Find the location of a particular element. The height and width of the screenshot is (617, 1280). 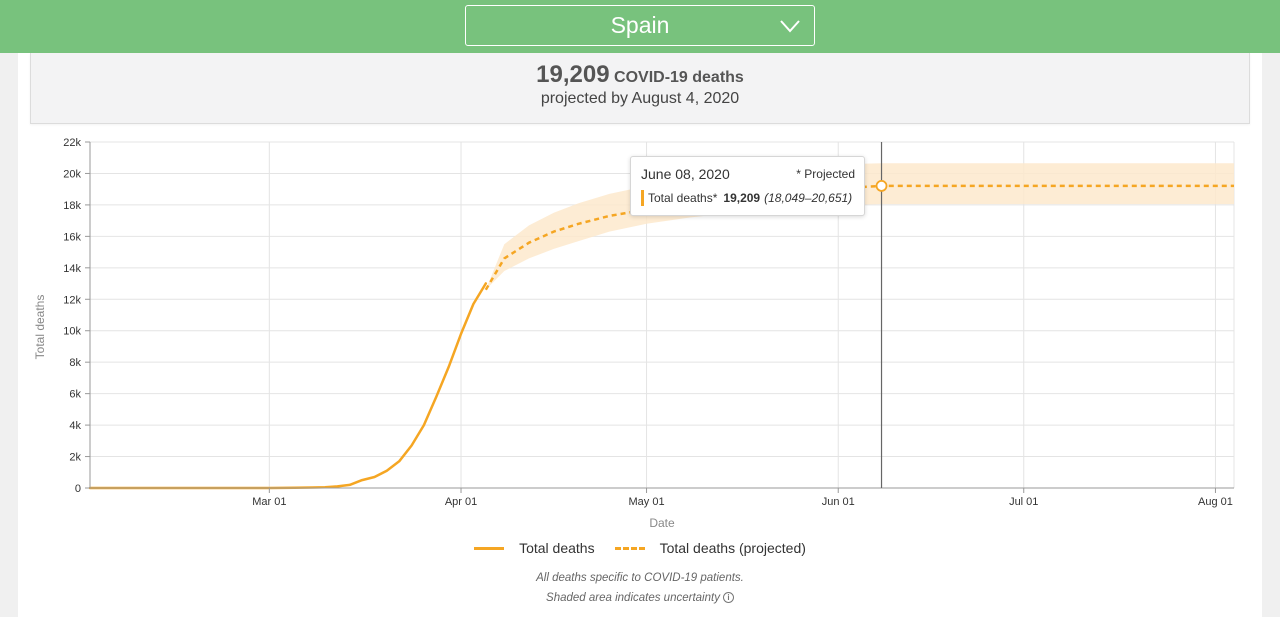

country-select-label: Spain is located at coordinates (640, 25).